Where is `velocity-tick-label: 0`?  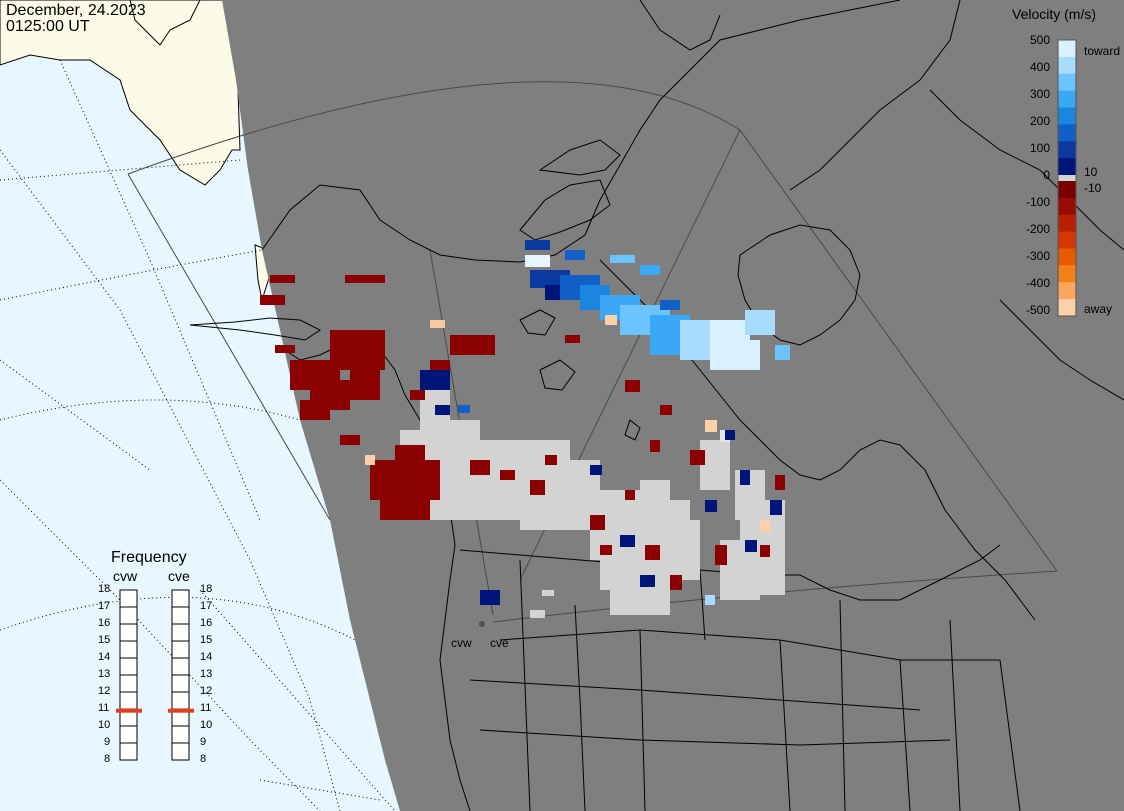 velocity-tick-label: 0 is located at coordinates (1046, 175).